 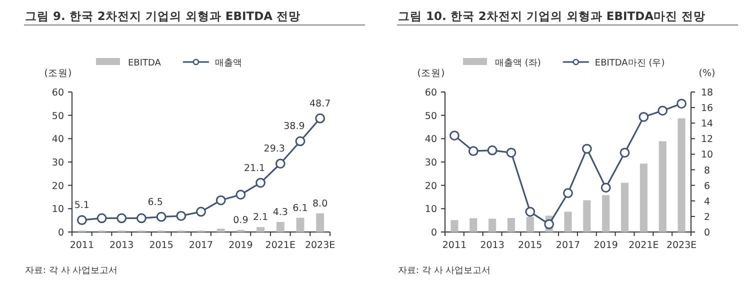 What do you see at coordinates (82, 206) in the screenshot?
I see `data-label: 5.1` at bounding box center [82, 206].